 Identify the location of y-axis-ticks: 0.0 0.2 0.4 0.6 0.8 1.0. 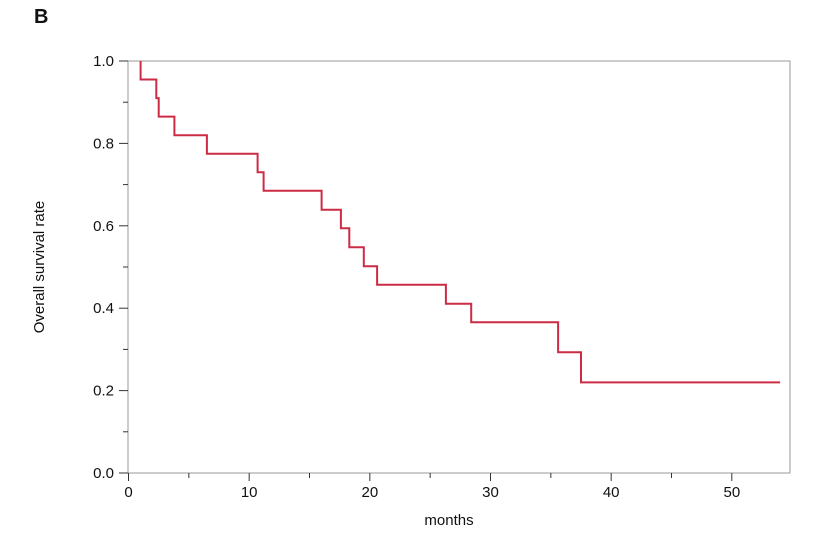
(110, 267).